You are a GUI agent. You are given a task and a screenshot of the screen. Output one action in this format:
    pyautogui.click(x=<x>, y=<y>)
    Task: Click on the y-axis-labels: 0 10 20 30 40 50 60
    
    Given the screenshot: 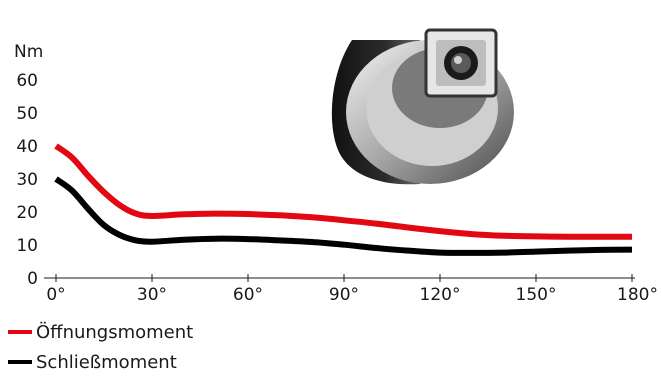 What is the action you would take?
    pyautogui.click(x=27, y=180)
    